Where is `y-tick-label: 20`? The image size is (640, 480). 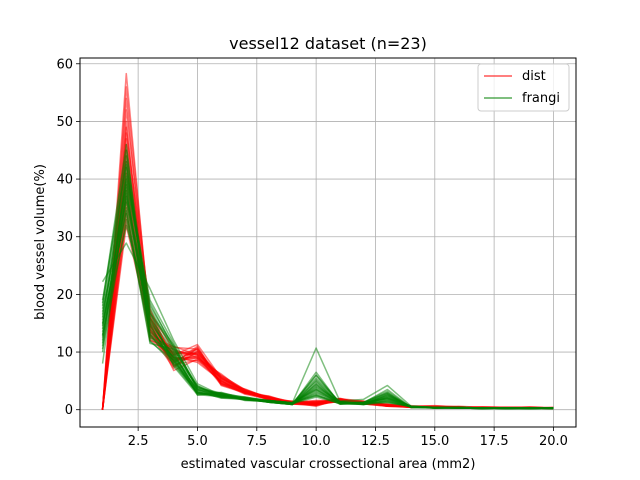 y-tick-label: 20 is located at coordinates (64, 295).